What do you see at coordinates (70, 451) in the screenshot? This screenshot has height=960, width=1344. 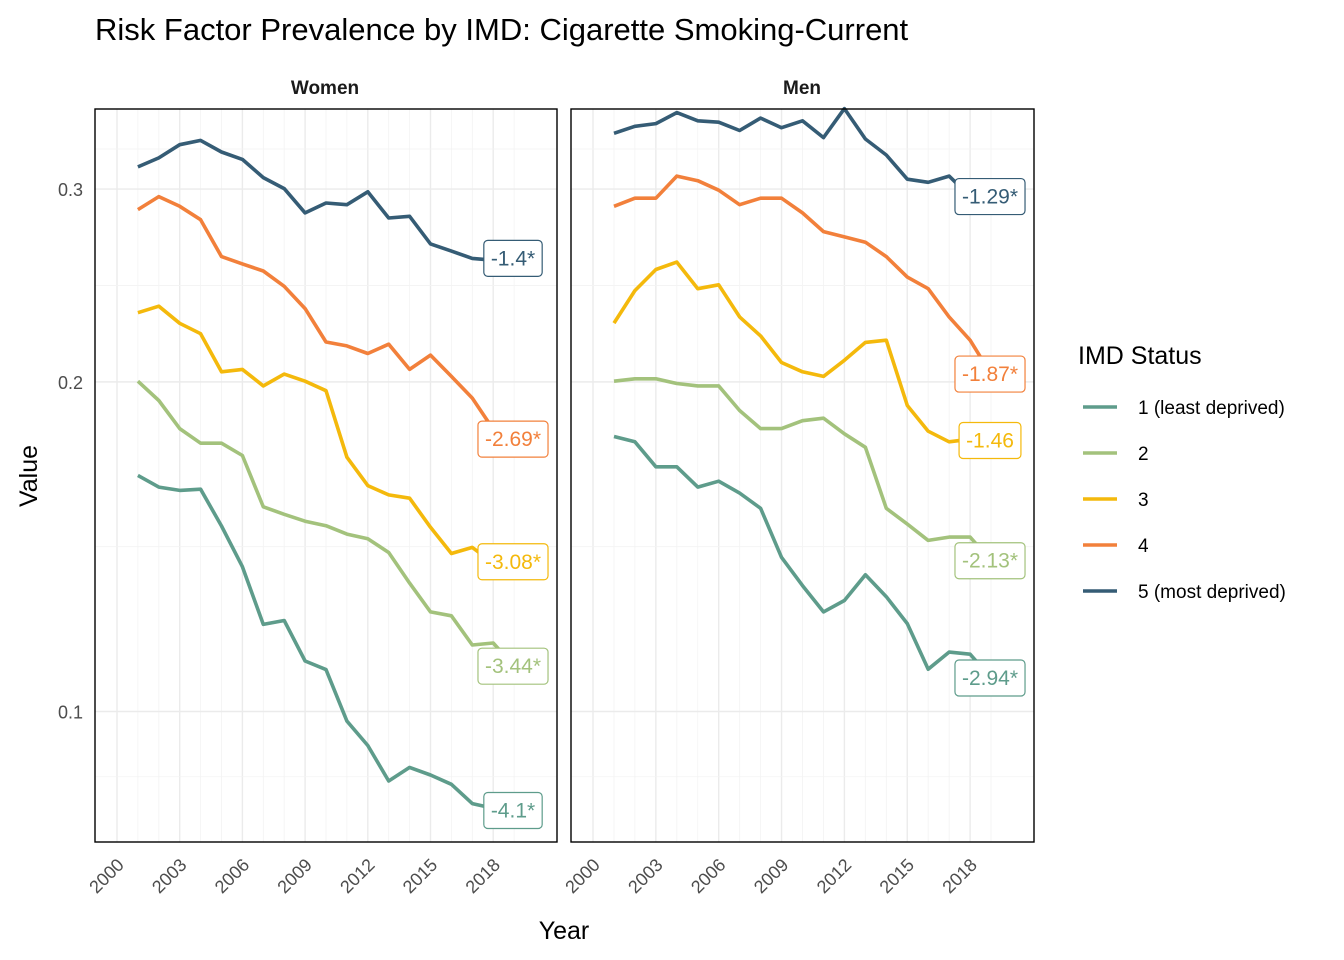 I see `y-axis-ticks: 0.1 0.2 0.3` at bounding box center [70, 451].